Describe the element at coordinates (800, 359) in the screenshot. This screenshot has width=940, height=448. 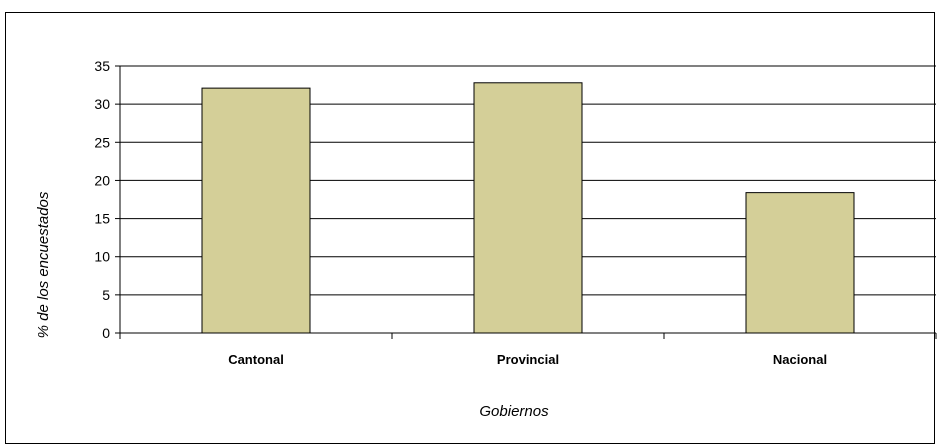
I see `x-tick-label: Nacional` at that location.